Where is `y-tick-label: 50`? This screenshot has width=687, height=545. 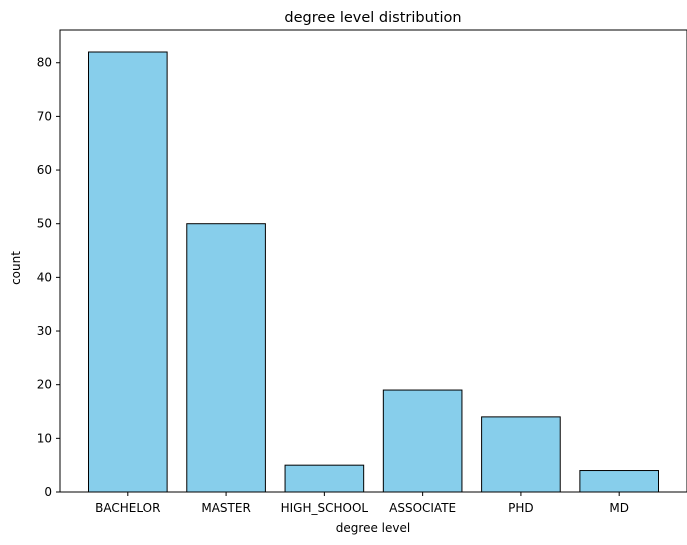
y-tick-label: 50 is located at coordinates (44, 224).